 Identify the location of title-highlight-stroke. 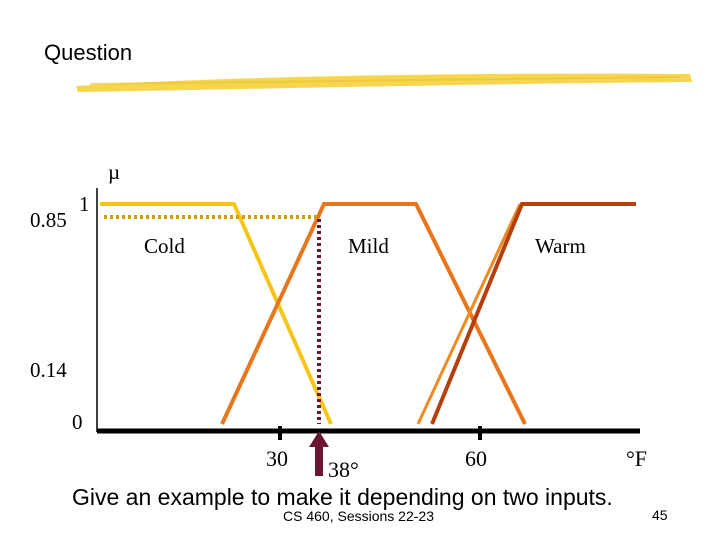
(384, 82).